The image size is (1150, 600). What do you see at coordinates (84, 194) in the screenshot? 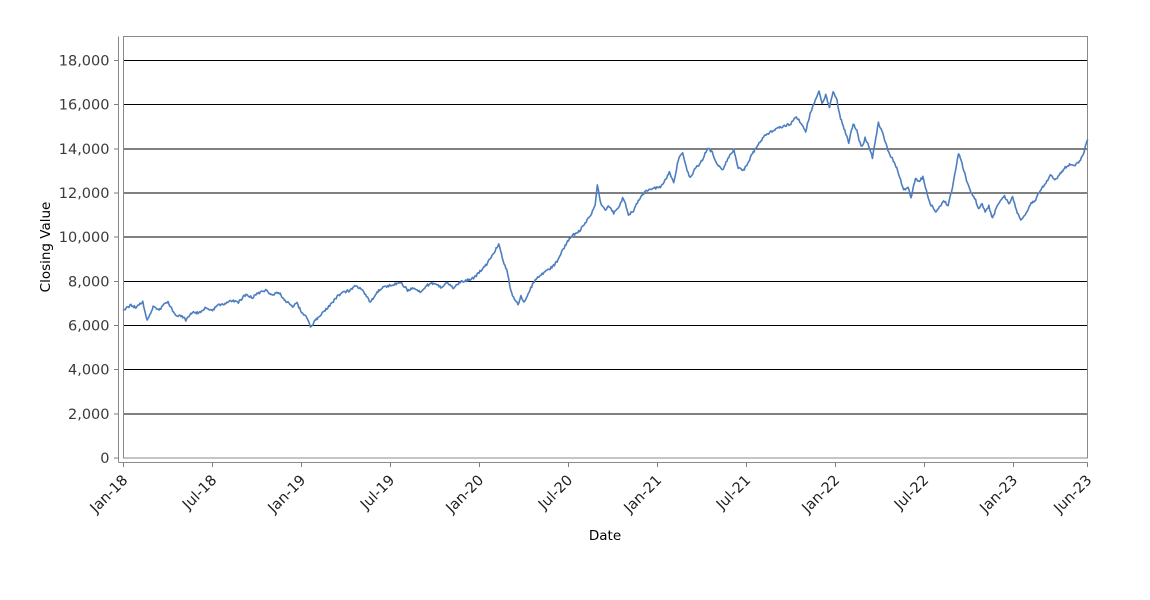
I see `y-tick-label: 12,000` at bounding box center [84, 194].